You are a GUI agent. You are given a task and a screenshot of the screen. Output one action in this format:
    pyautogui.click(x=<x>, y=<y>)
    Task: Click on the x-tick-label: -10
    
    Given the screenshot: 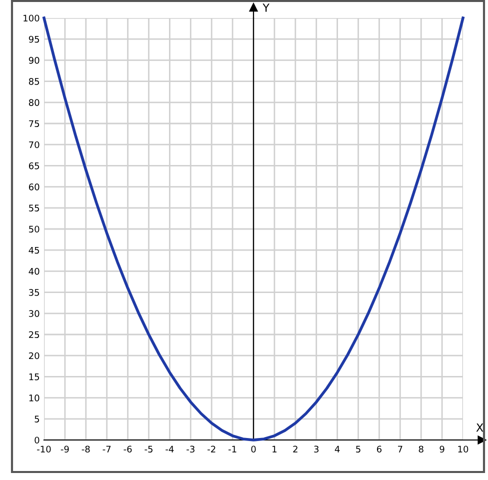 What is the action you would take?
    pyautogui.click(x=44, y=449)
    